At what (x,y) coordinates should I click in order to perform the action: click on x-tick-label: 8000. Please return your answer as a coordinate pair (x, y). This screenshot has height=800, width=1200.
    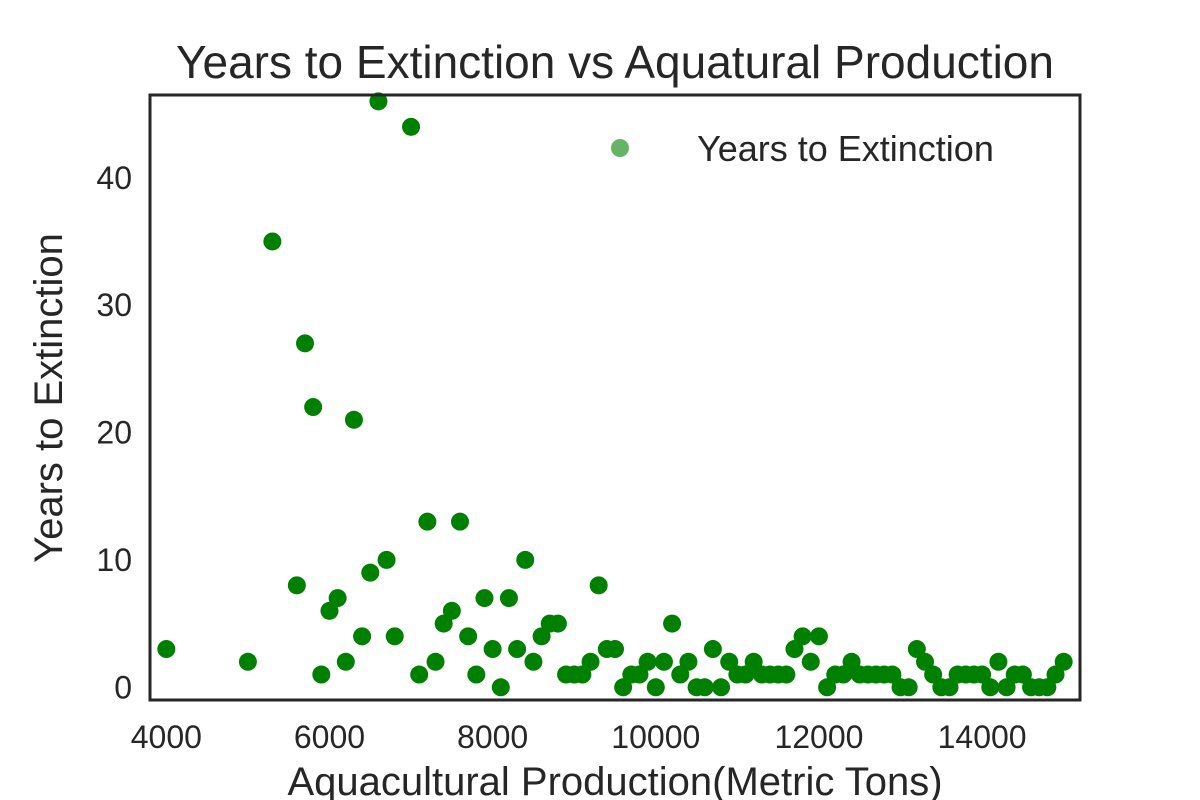
    Looking at the image, I should click on (492, 737).